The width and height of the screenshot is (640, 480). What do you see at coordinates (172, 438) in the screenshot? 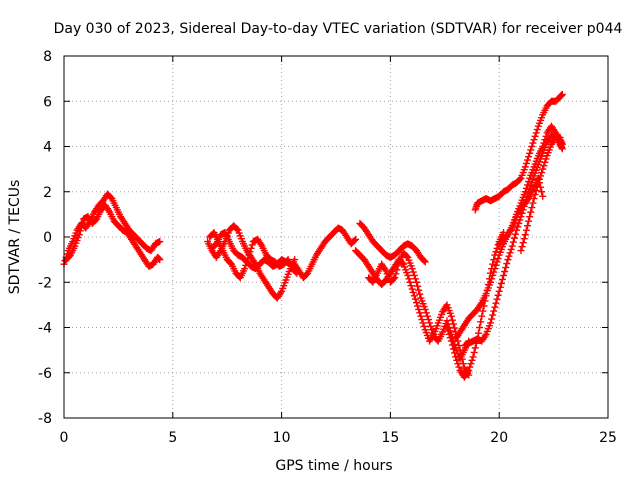
I see `x-tick-label: 5` at bounding box center [172, 438].